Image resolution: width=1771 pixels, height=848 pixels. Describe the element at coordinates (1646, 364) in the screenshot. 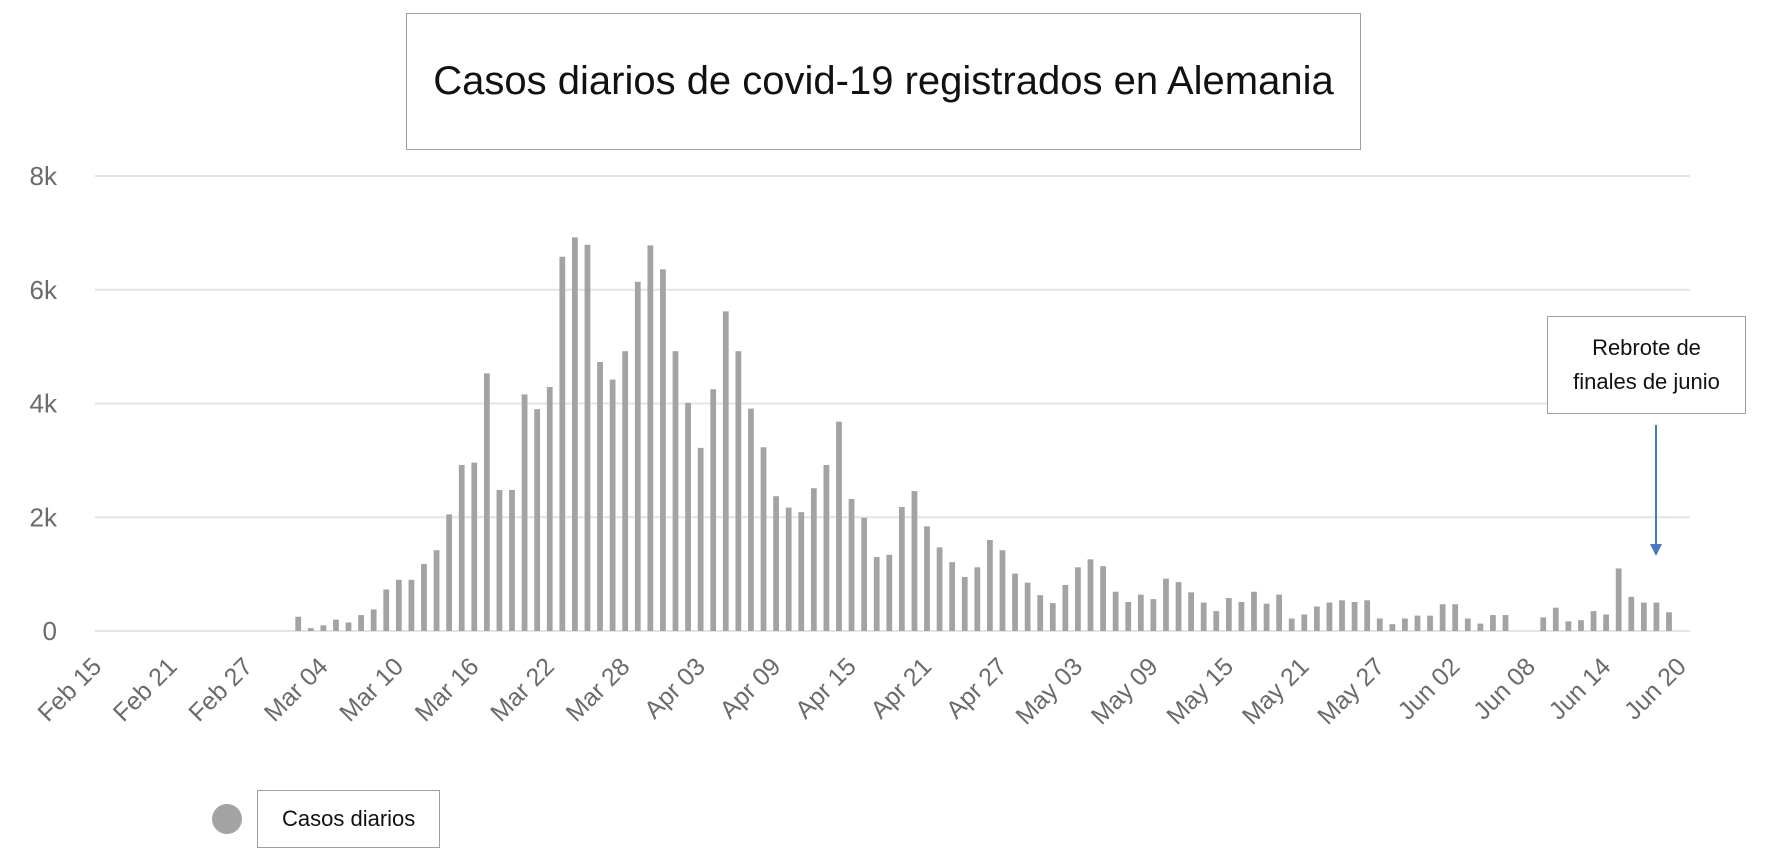

I see `annotation-text: Rebrote de finales de junio` at that location.